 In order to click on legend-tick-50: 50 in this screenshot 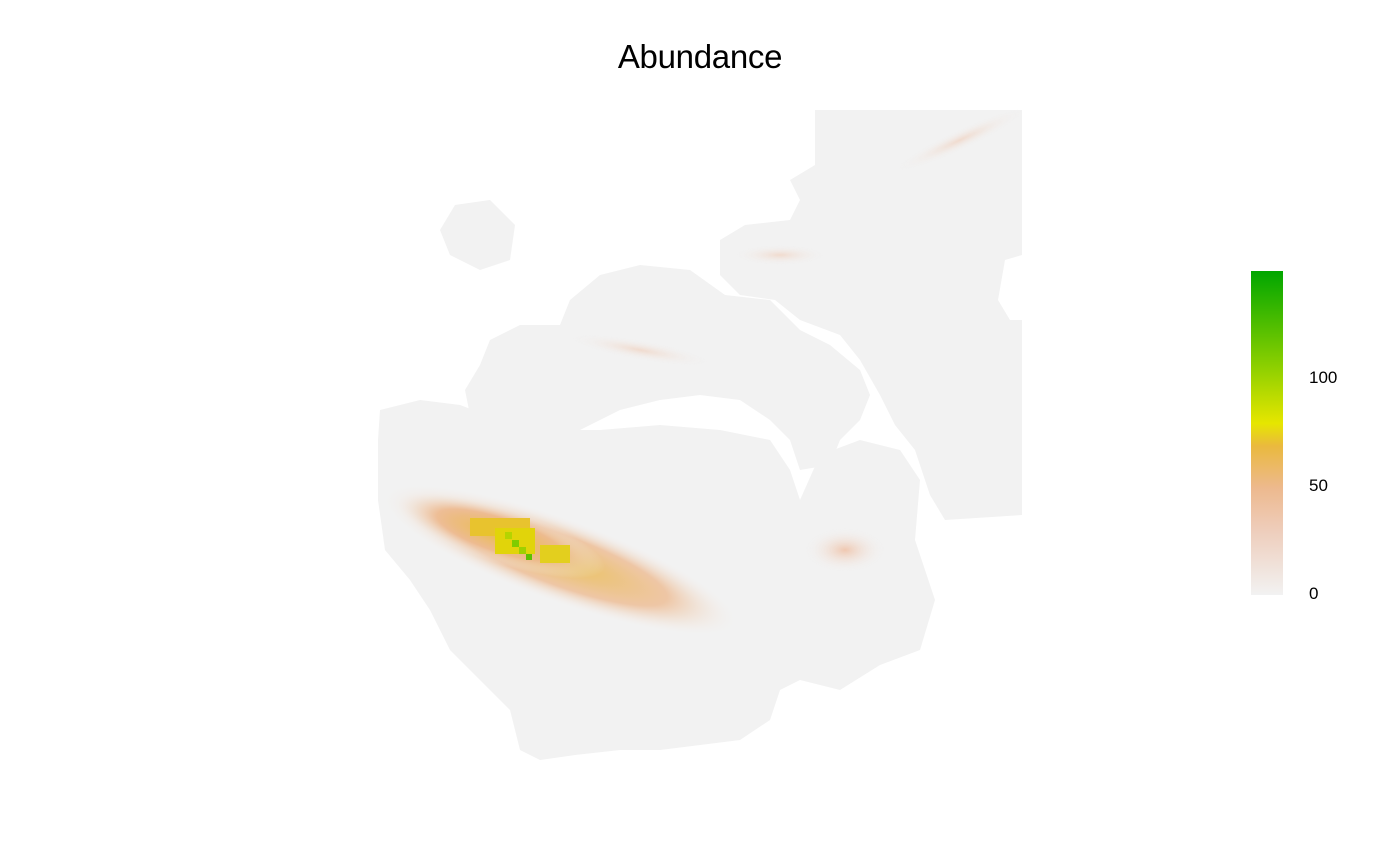, I will do `click(1318, 485)`.